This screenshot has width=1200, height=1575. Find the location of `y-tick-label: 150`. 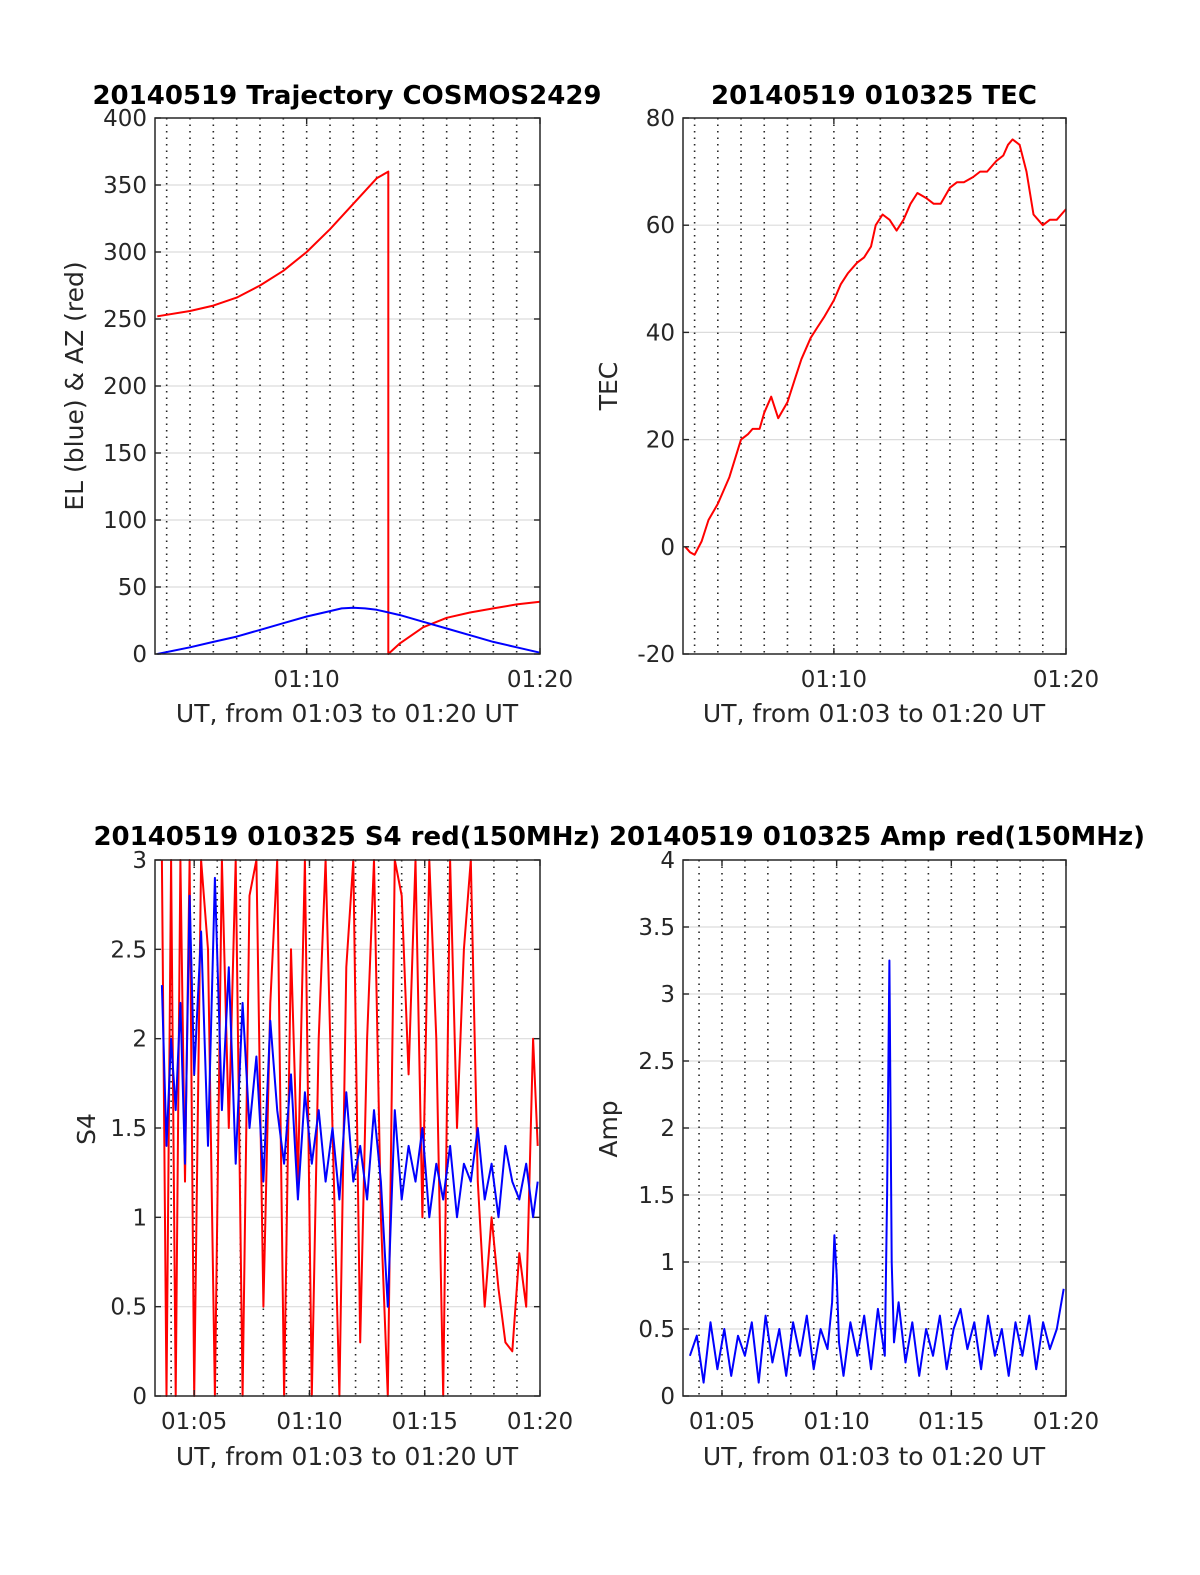

y-tick-label: 150 is located at coordinates (125, 454).